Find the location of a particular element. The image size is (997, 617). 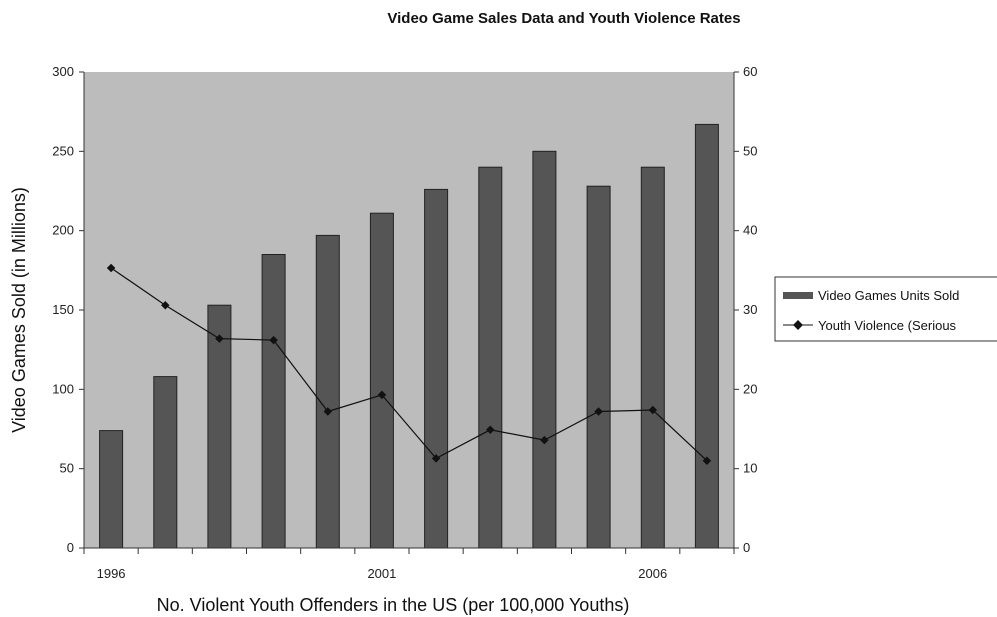

legend-label-bars: Video Games Units Sold is located at coordinates (888, 295).